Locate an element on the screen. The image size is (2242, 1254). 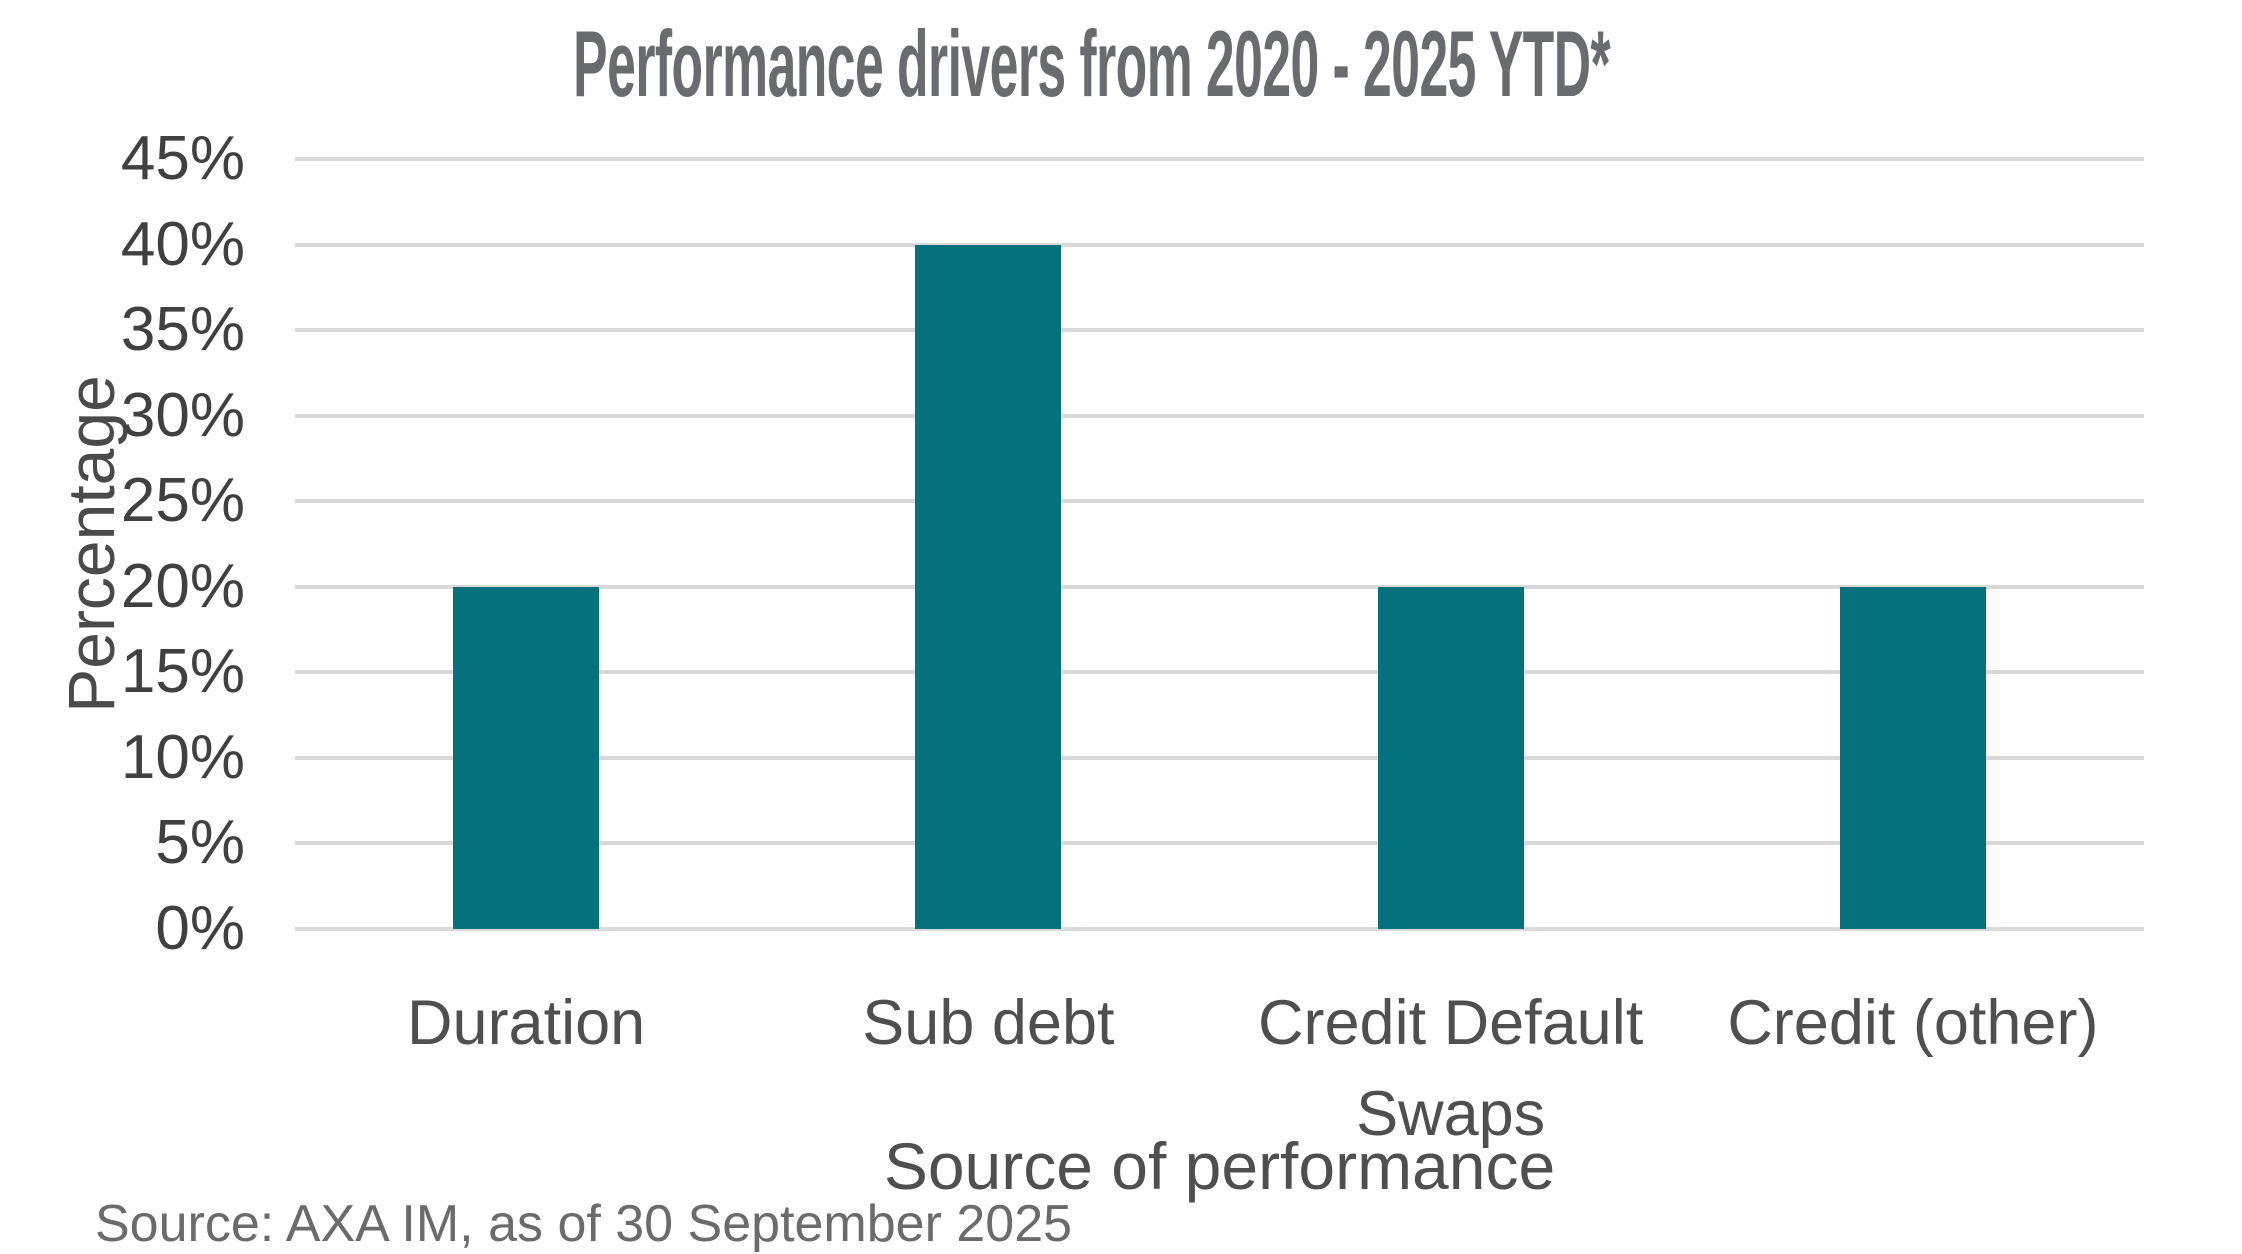
x-tick-label: Sub debt is located at coordinates (988, 1023).